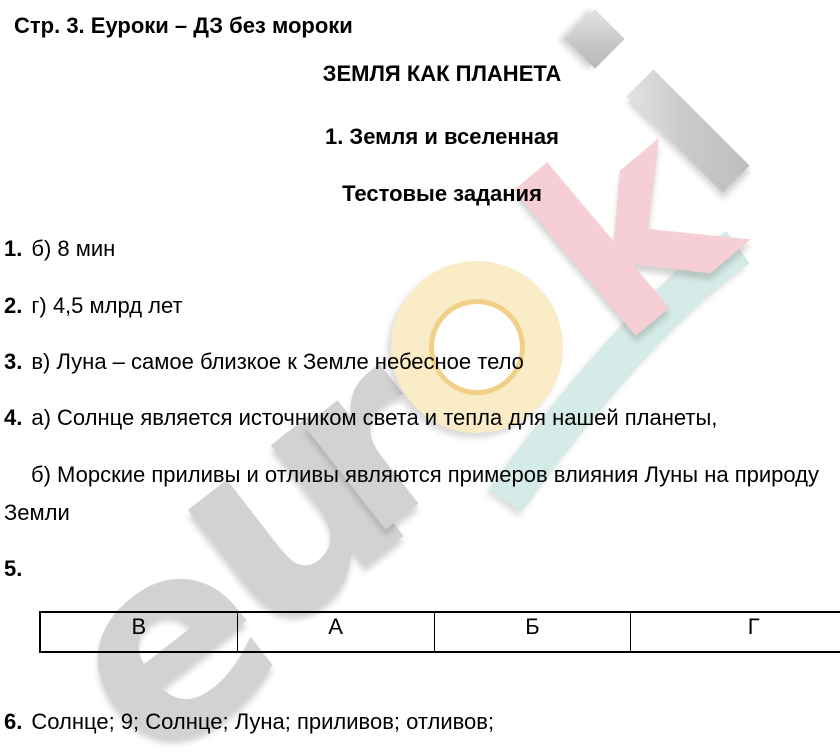 The image size is (840, 755). What do you see at coordinates (13, 248) in the screenshot?
I see `answer-number: 1.` at bounding box center [13, 248].